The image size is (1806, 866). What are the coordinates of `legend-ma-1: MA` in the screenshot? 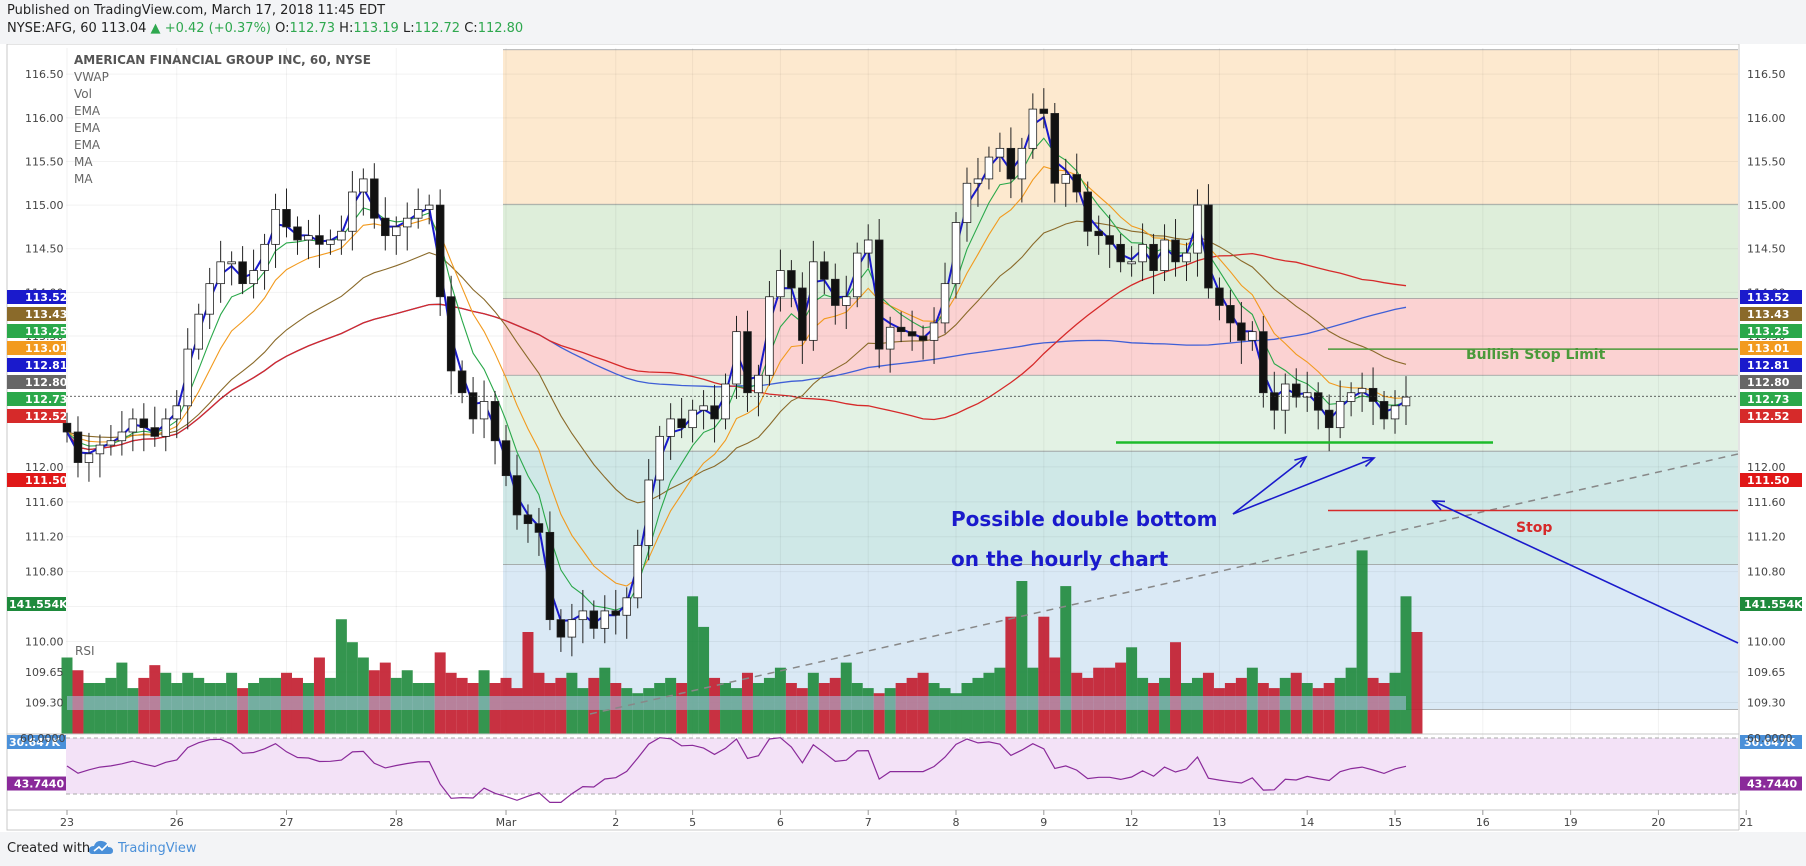 It's located at (83, 162).